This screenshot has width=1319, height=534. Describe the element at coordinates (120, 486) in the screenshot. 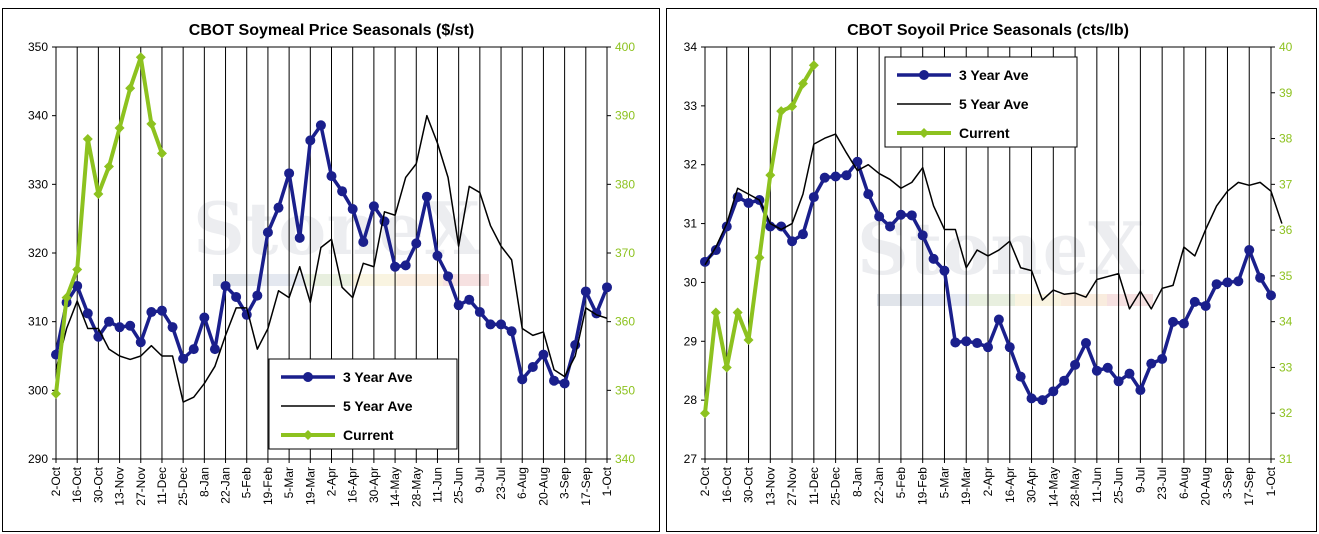

I see `x-tick-label: 13-Nov` at that location.